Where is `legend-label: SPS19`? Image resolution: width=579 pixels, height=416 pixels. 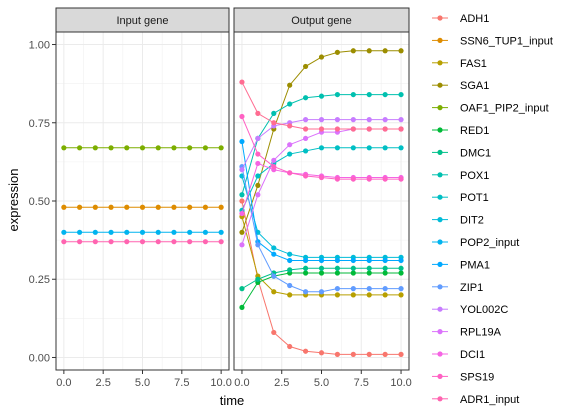
legend-label: SPS19 is located at coordinates (477, 377).